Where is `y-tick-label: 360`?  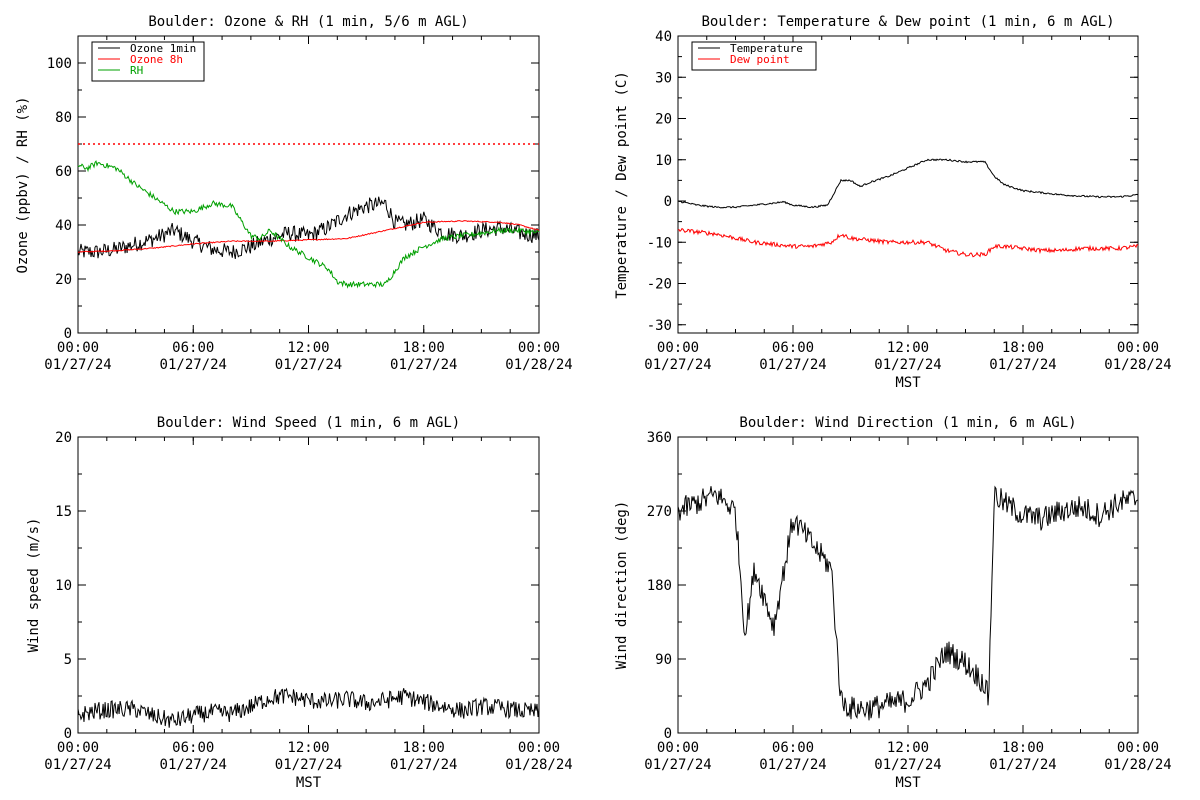 y-tick-label: 360 is located at coordinates (659, 438).